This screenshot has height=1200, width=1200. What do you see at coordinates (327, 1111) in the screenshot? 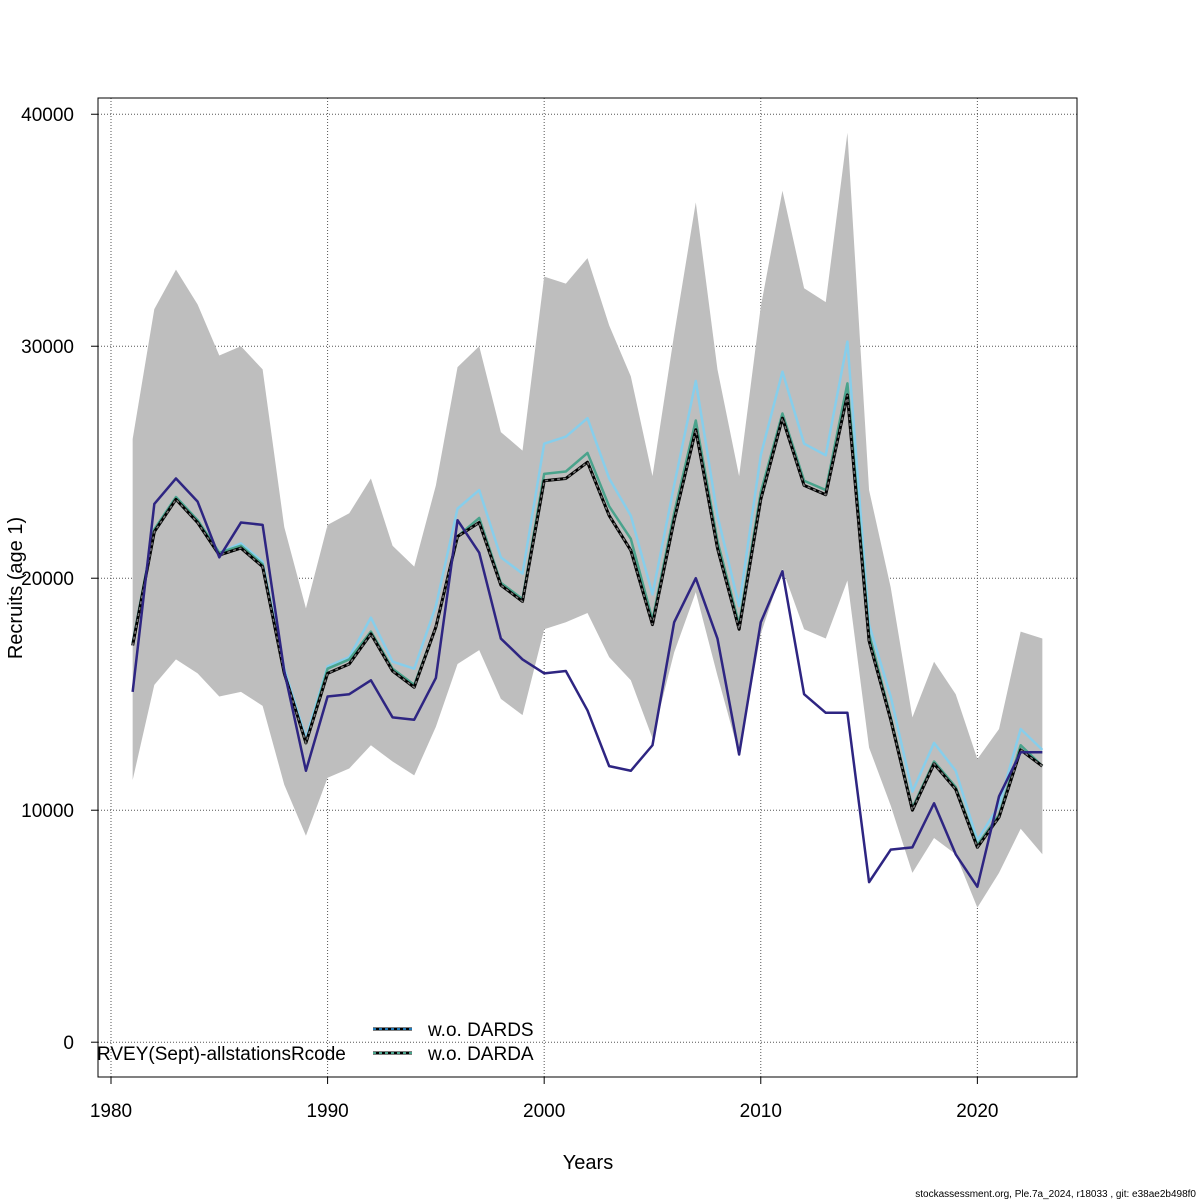
I see `x-tick-label: 1990` at bounding box center [327, 1111].